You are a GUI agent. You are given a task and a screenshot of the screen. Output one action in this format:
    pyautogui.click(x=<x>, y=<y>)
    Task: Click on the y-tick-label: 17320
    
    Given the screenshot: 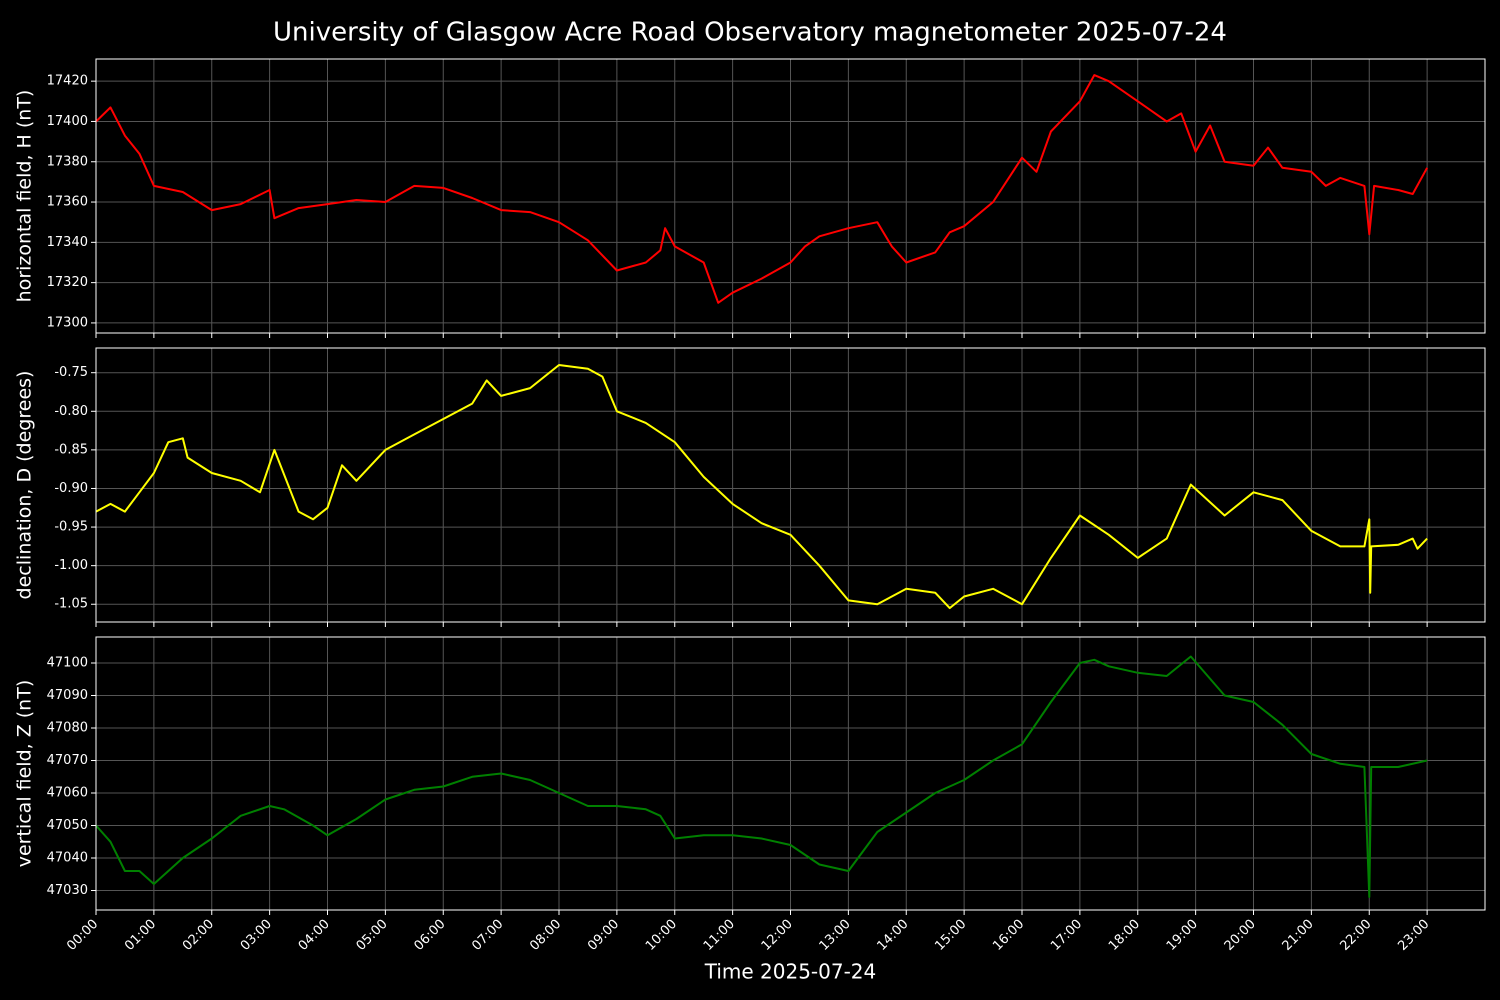 What is the action you would take?
    pyautogui.click(x=67, y=282)
    